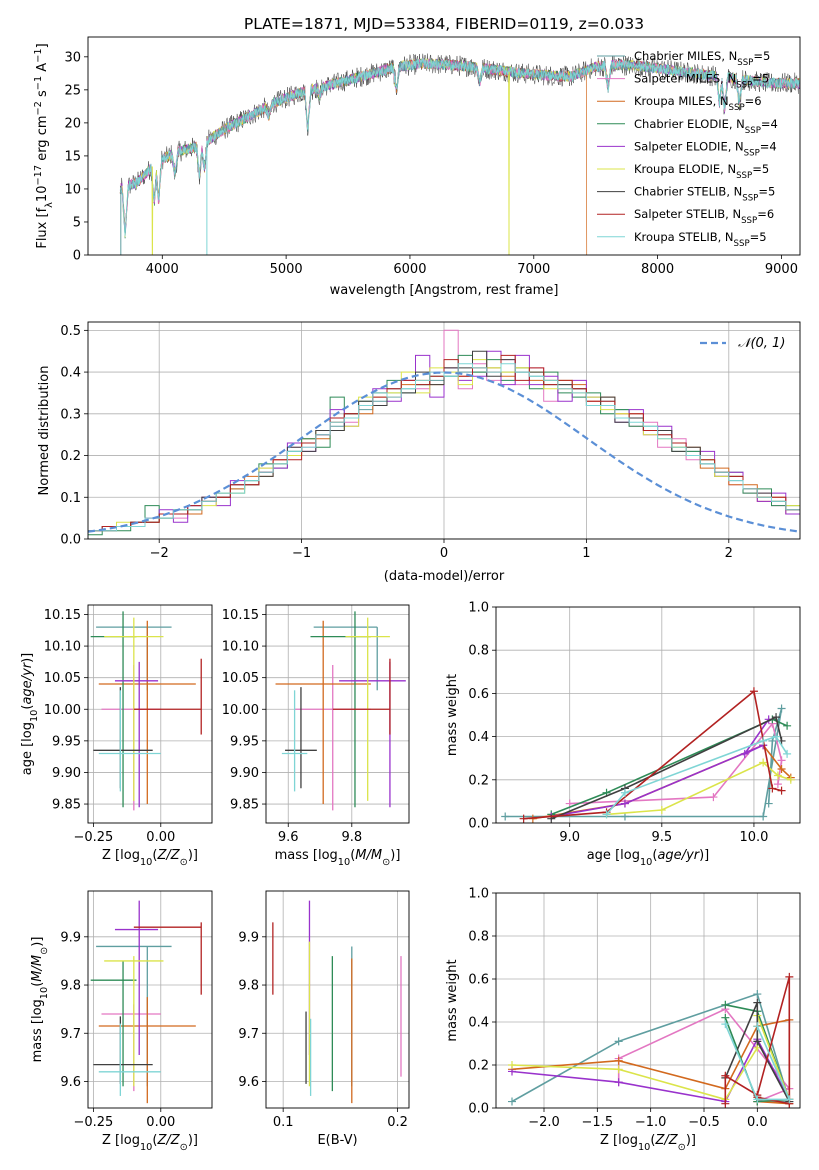  Describe the element at coordinates (444, 290) in the screenshot. I see `spectrum-xlabel: wavelength [Angstrom, rest frame]` at that location.